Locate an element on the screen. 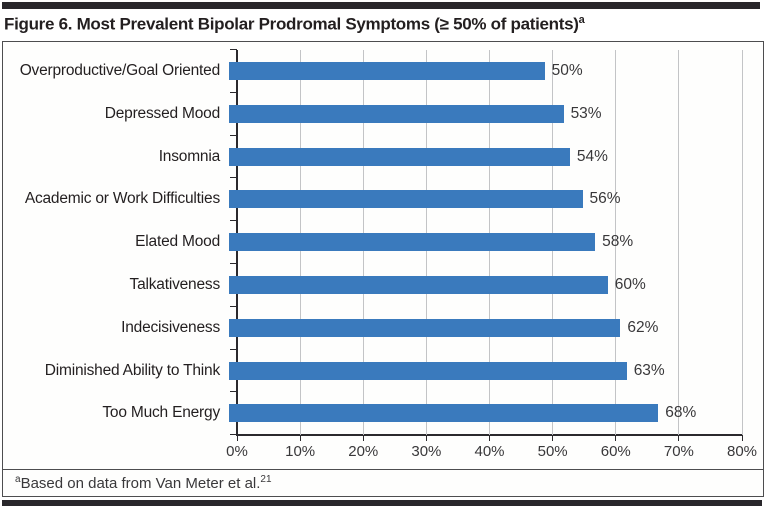 The height and width of the screenshot is (508, 768). x-tick-50% is located at coordinates (553, 437).